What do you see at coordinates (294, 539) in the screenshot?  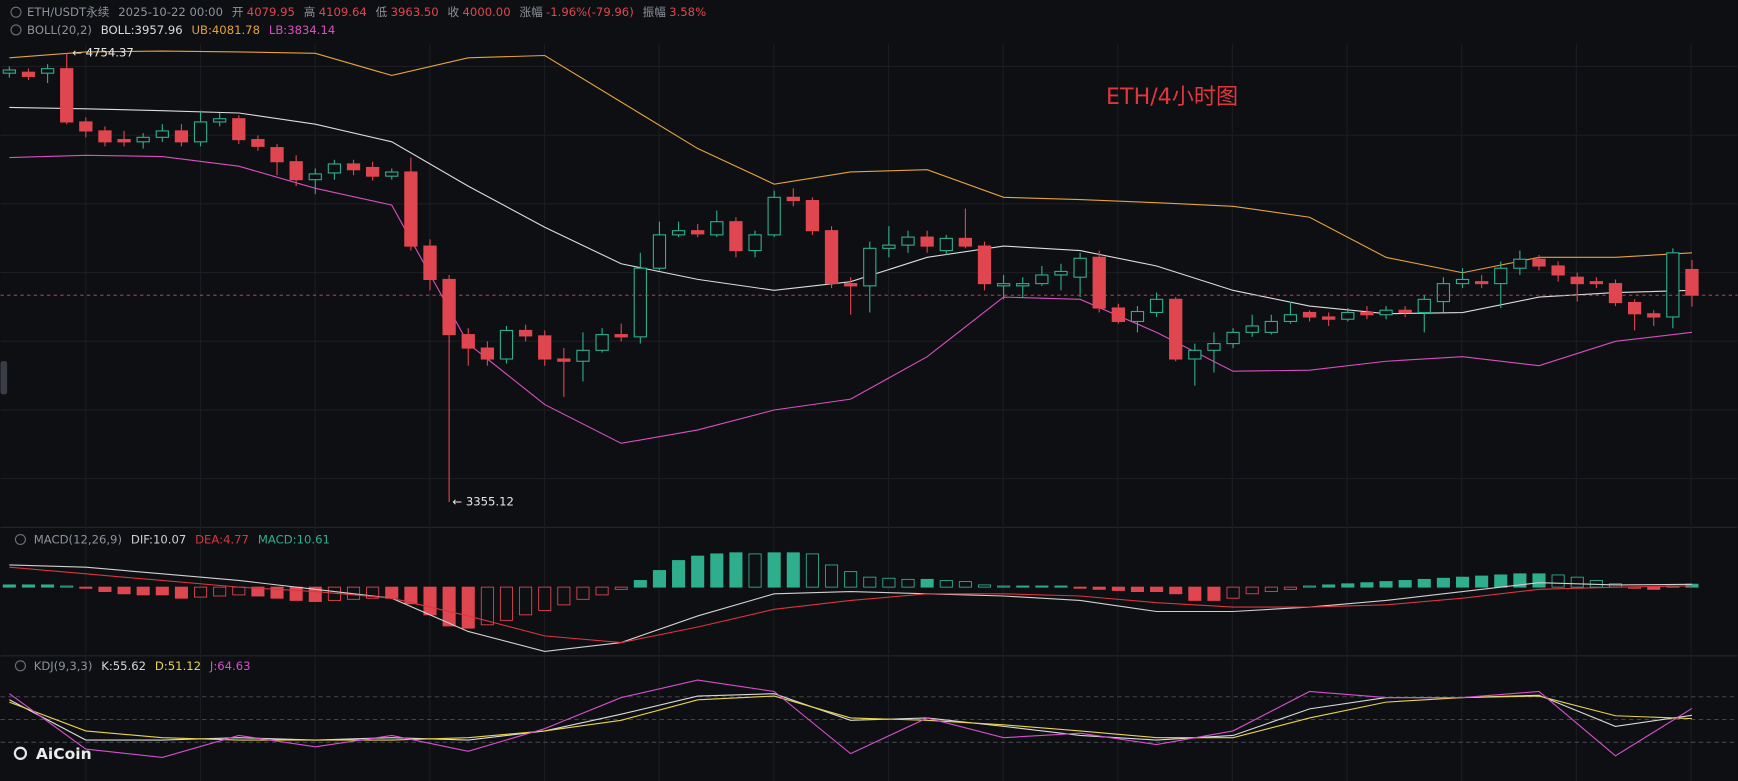 I see `legend-entry: MACD:10.61` at bounding box center [294, 539].